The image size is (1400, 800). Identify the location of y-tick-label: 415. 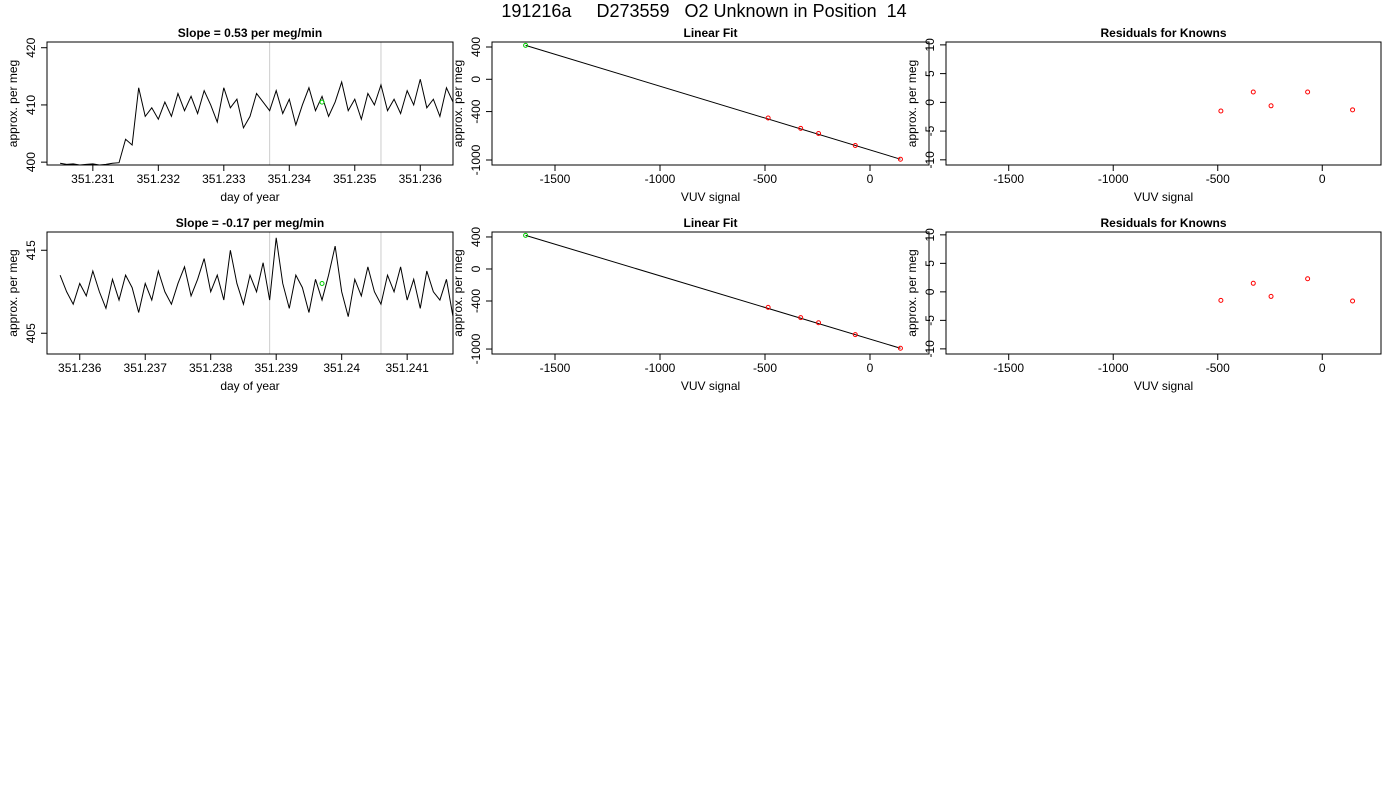
(31, 250).